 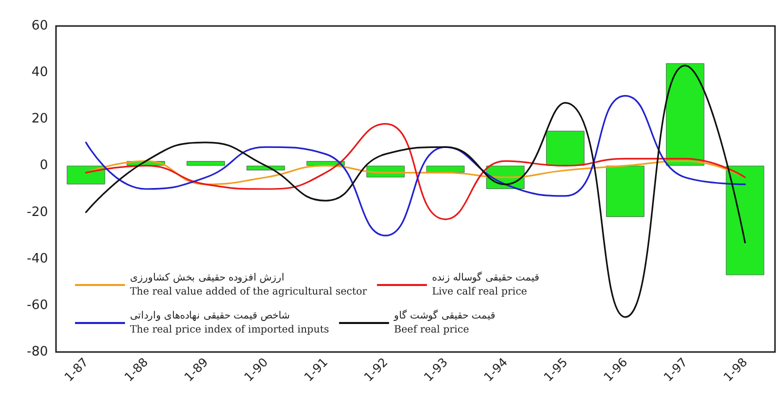 I want to click on y-tick-label: -60, so click(x=37, y=305).